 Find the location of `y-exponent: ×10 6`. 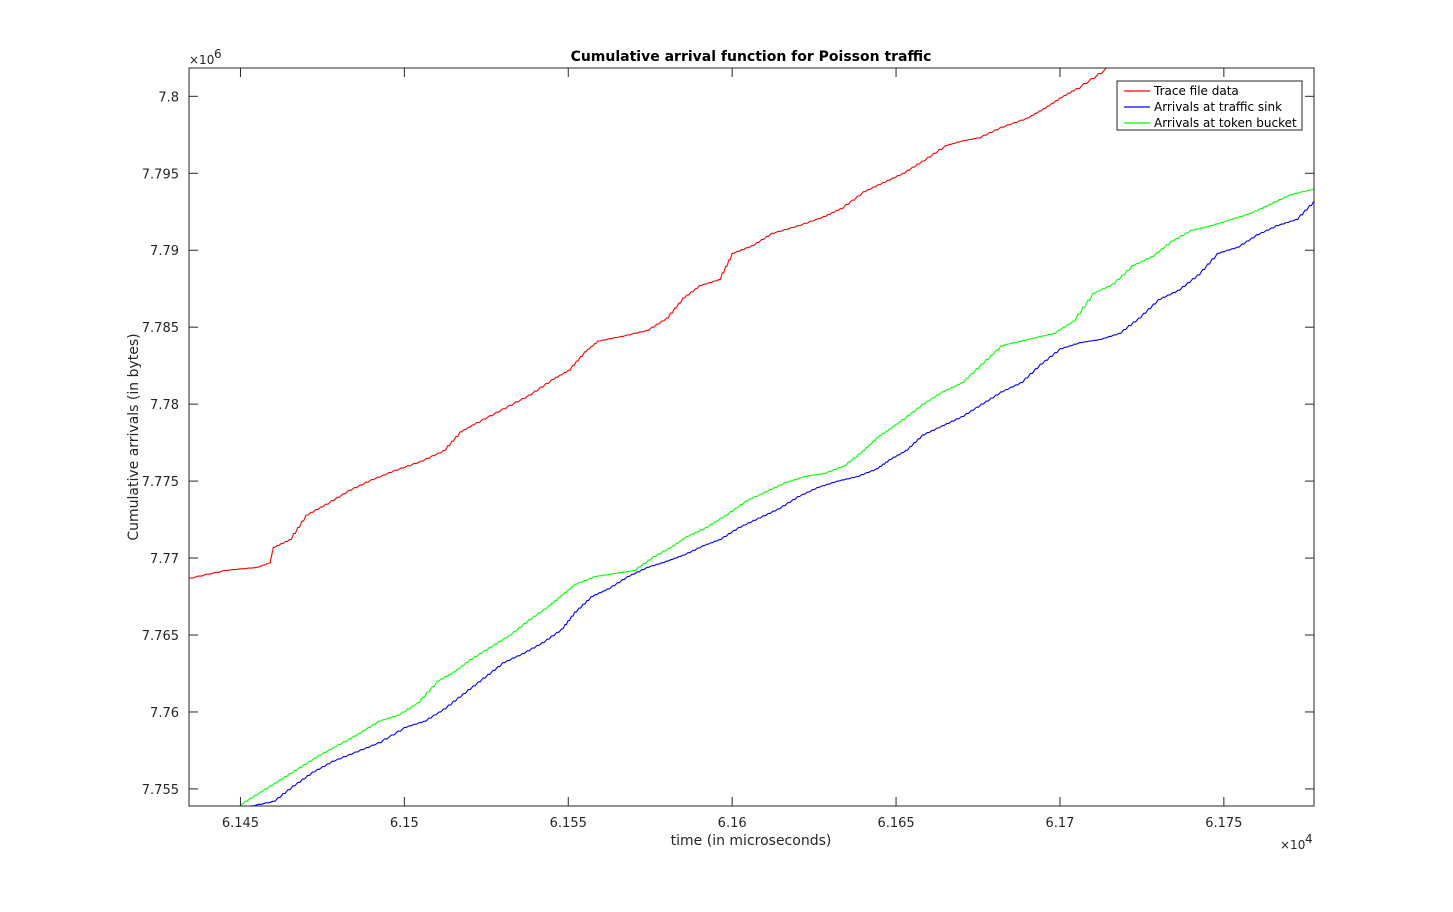

y-exponent: ×10 6 is located at coordinates (205, 57).